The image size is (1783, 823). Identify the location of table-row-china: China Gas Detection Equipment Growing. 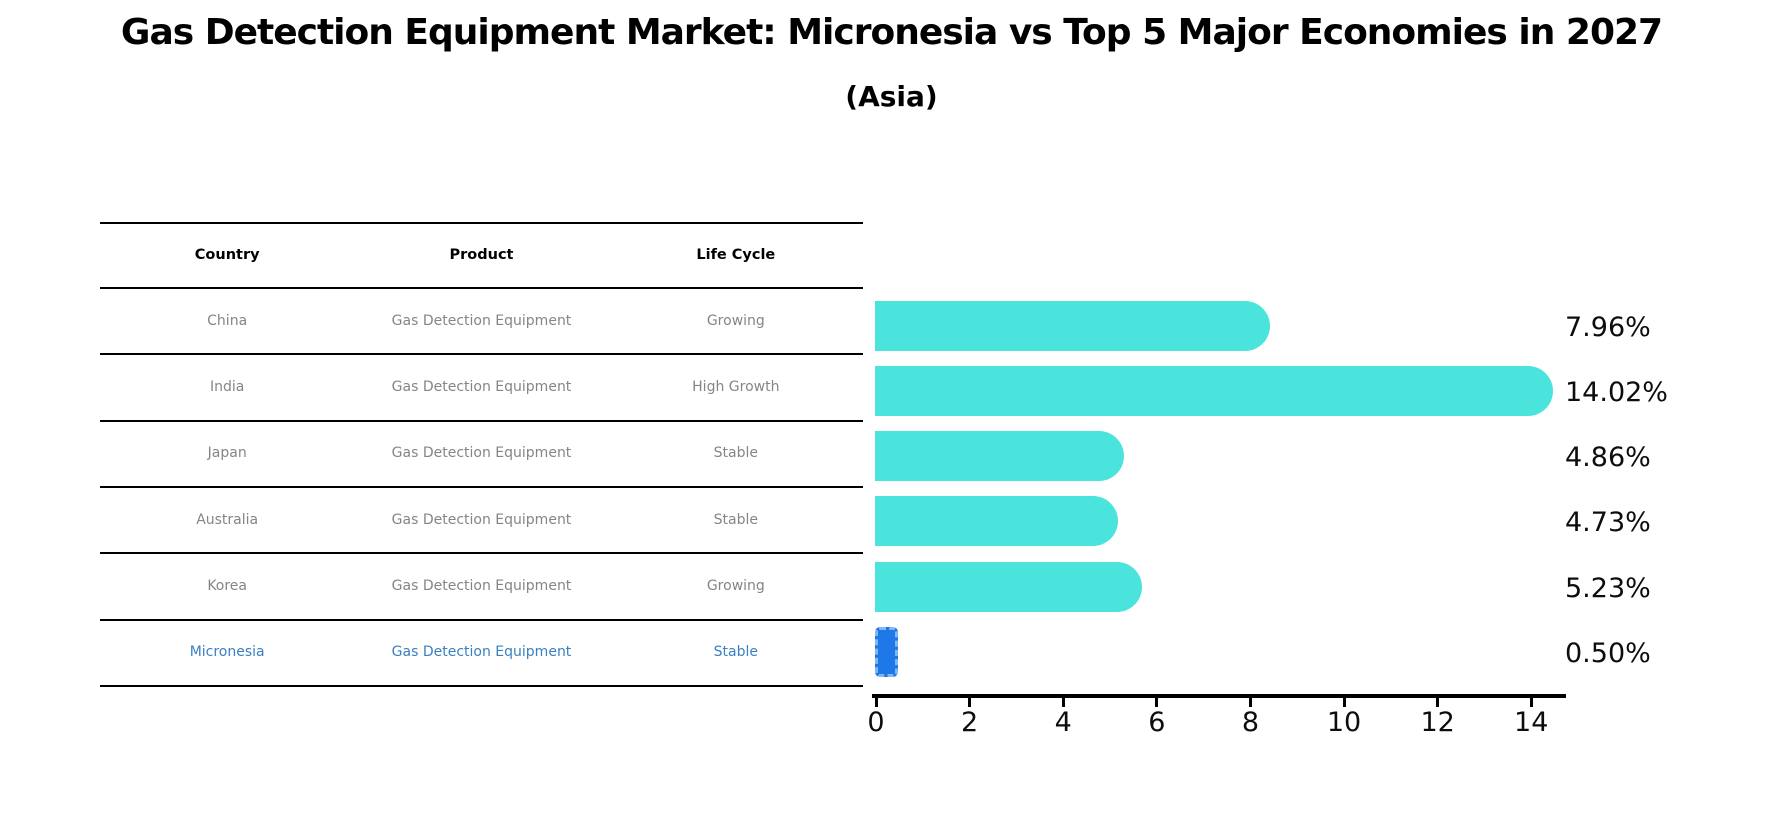
(481, 322).